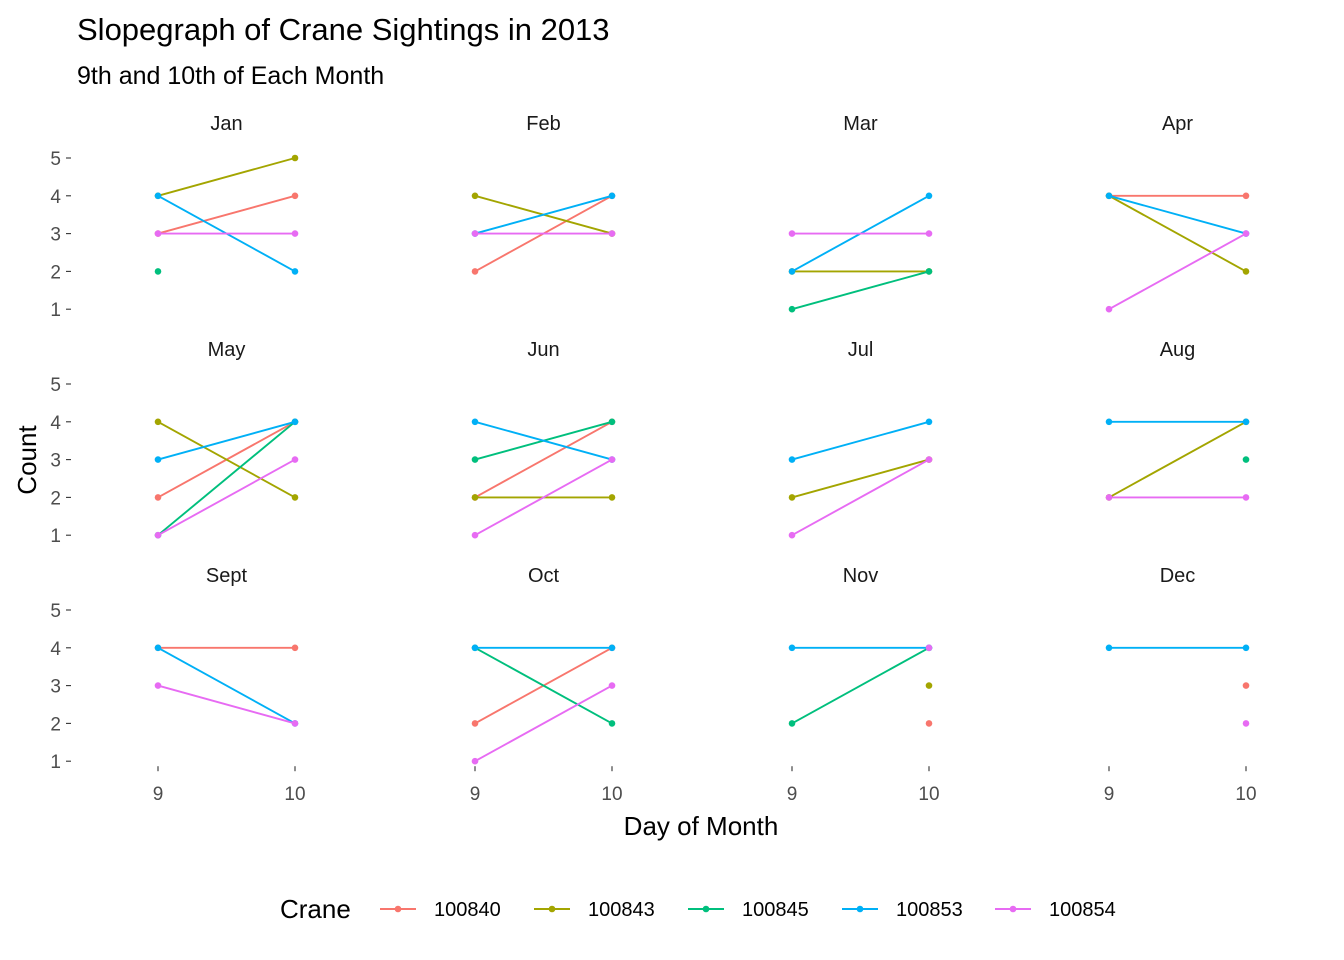  Describe the element at coordinates (27, 460) in the screenshot. I see `y-axis-title: Count` at that location.